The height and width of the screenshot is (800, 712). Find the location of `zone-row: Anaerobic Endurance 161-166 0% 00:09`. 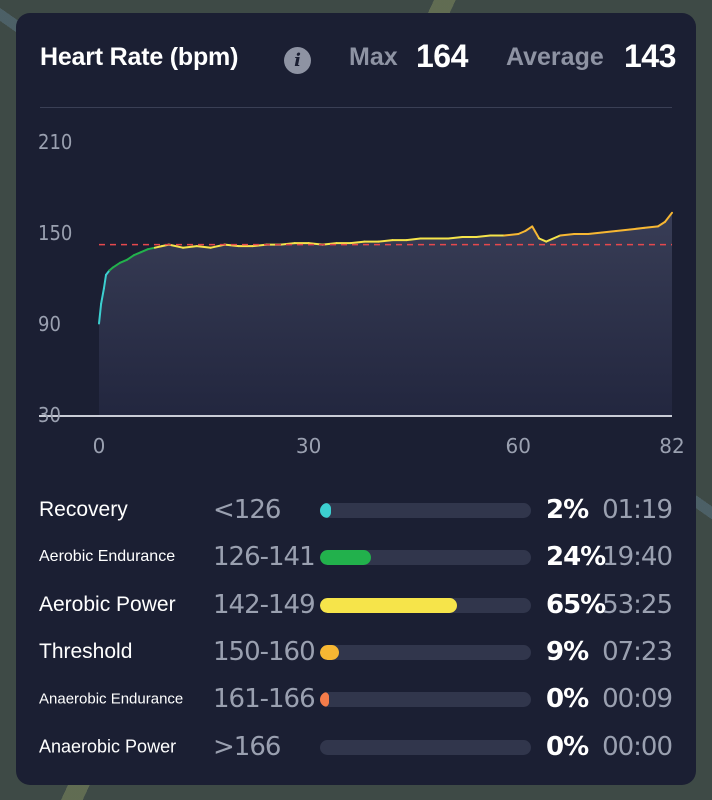

zone-row: Anaerobic Endurance 161-166 0% 00:09 is located at coordinates (356, 698).